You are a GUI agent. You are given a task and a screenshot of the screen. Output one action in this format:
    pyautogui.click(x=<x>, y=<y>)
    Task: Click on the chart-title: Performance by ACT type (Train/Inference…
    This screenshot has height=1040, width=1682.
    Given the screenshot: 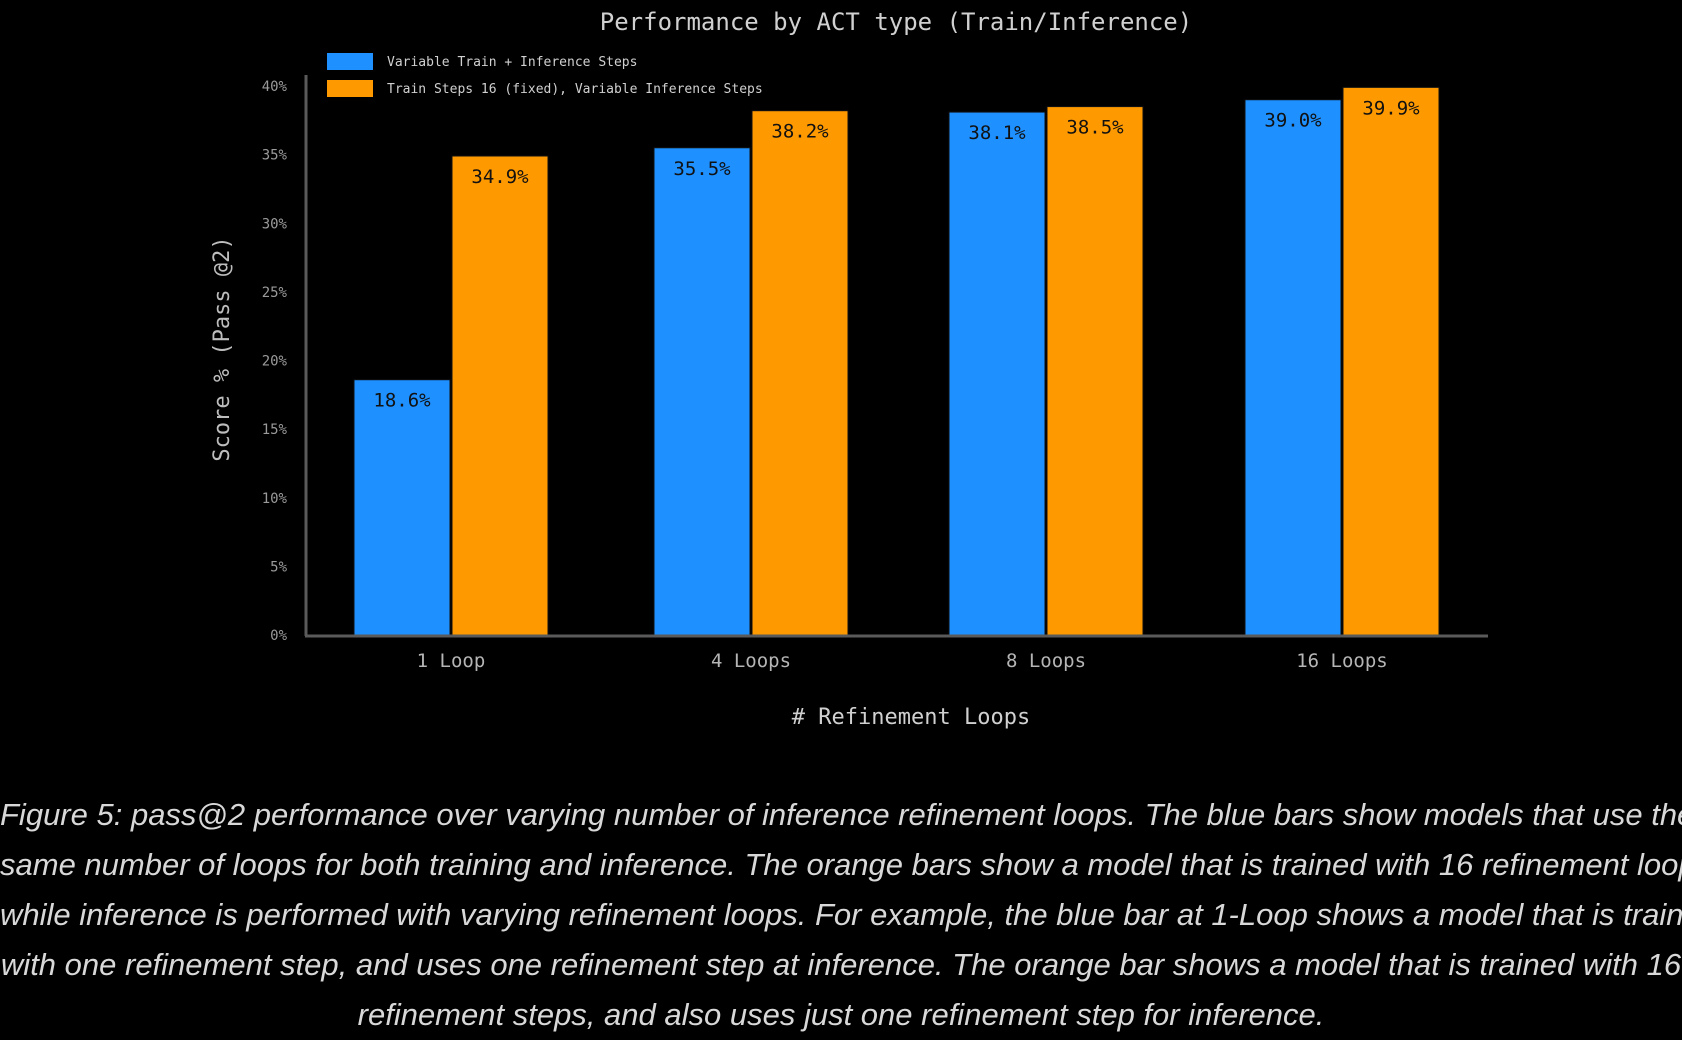 What is the action you would take?
    pyautogui.click(x=896, y=22)
    